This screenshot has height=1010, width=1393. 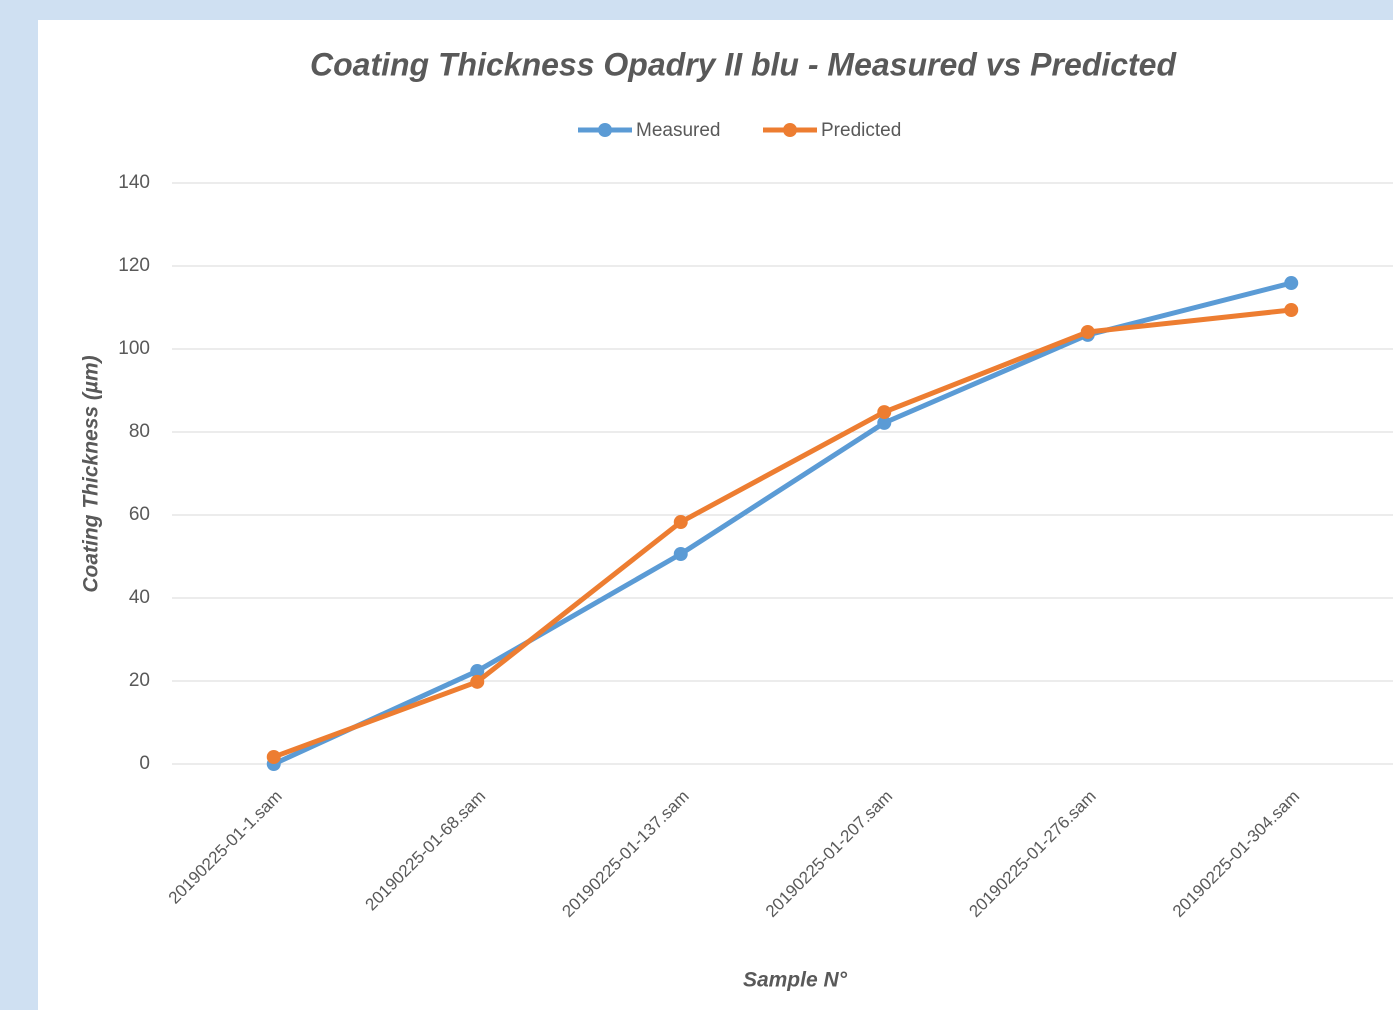 What do you see at coordinates (134, 348) in the screenshot?
I see `y-tick-label: 100` at bounding box center [134, 348].